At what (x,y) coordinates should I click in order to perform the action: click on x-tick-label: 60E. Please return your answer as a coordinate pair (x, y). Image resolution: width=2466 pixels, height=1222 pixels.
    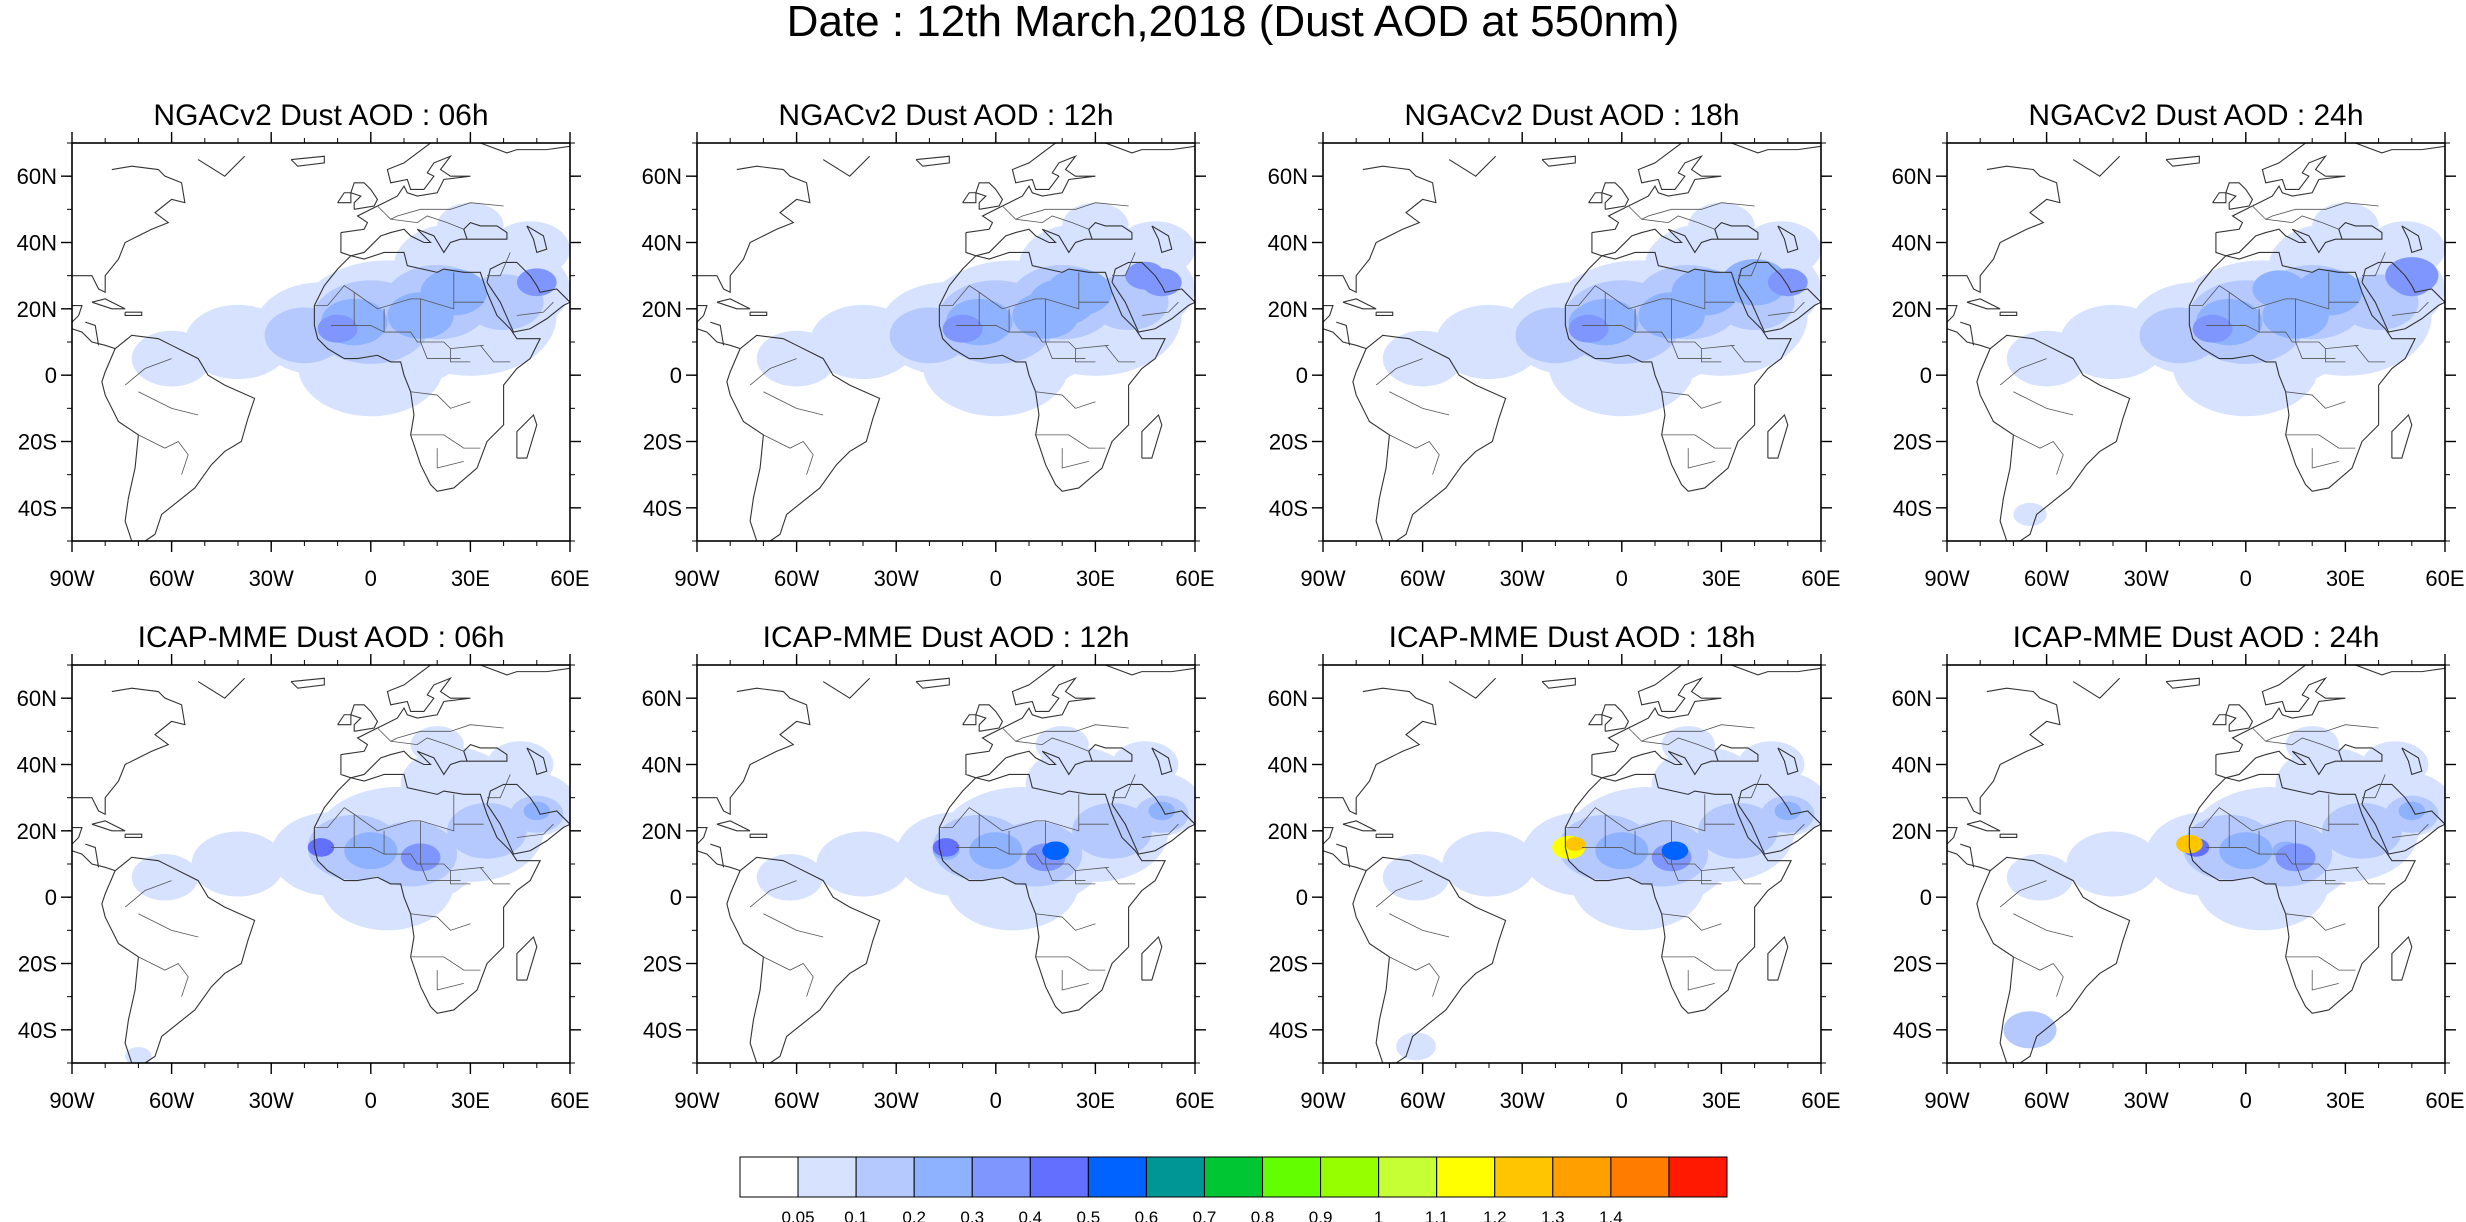
    Looking at the image, I should click on (569, 578).